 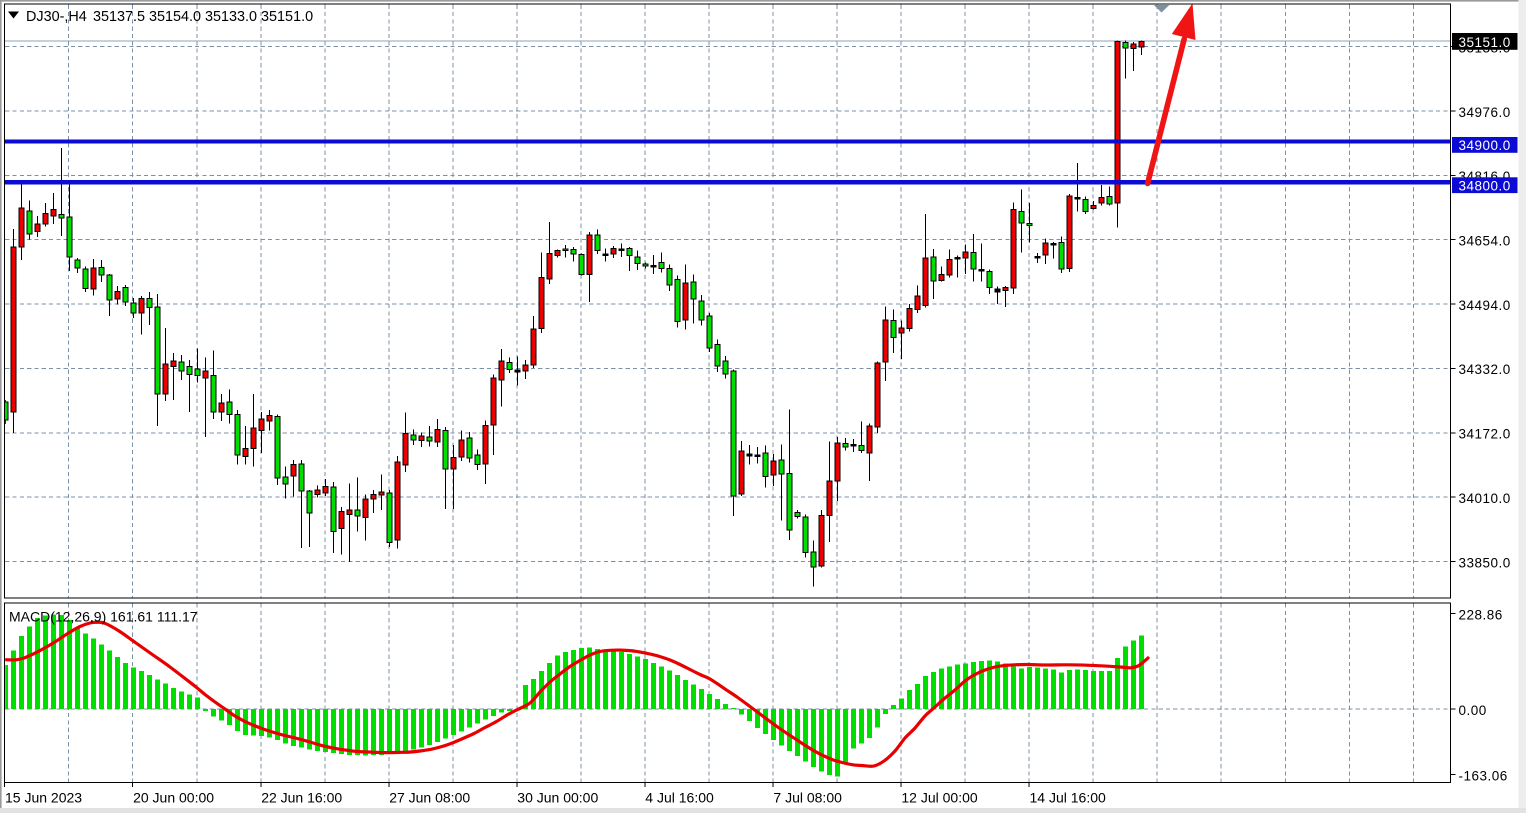 I want to click on svg-text: 27 Jun 08:00, so click(x=429, y=797).